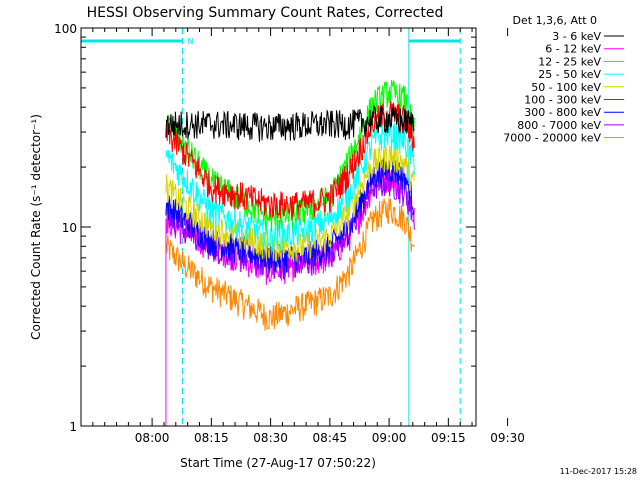 The width and height of the screenshot is (640, 480). I want to click on x-tick-label: 08:15, so click(211, 438).